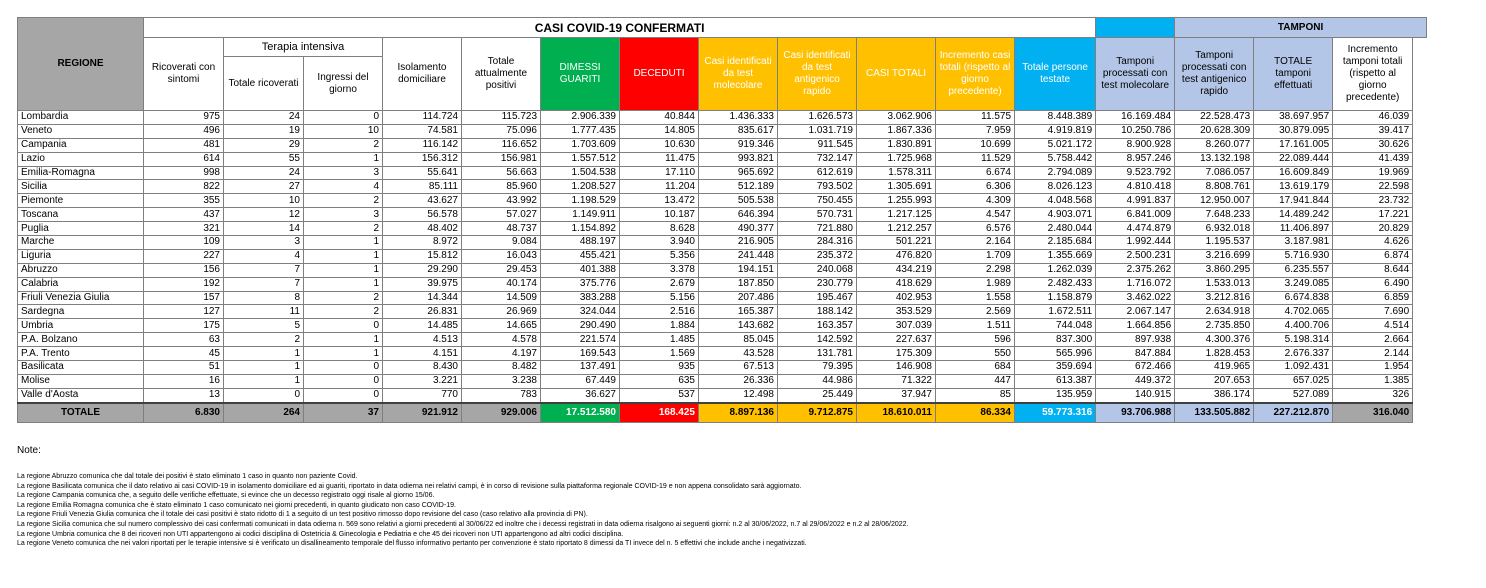 The height and width of the screenshot is (588, 1486). What do you see at coordinates (1055, 74) in the screenshot?
I see `header-col-11: Totale persone testate` at bounding box center [1055, 74].